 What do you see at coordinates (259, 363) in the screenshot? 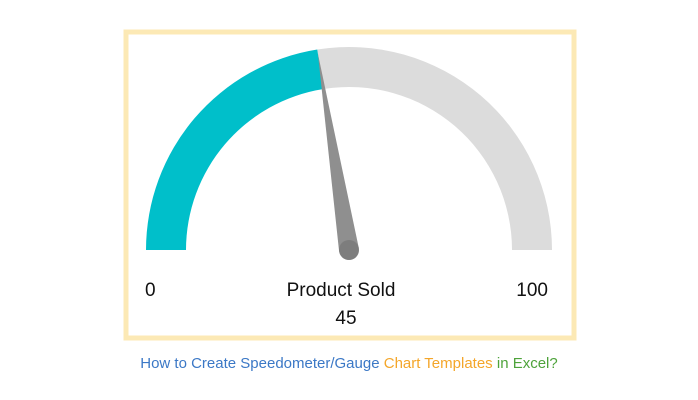
I see `caption-part: How to Create Speedometer/Gauge` at bounding box center [259, 363].